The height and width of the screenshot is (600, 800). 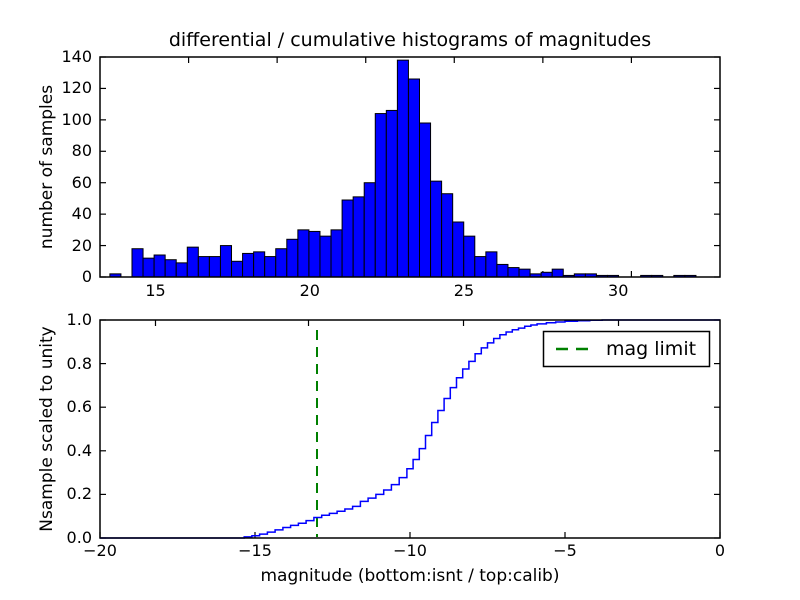 I want to click on bottom-y-tick-label: 0.0, so click(x=79, y=537).